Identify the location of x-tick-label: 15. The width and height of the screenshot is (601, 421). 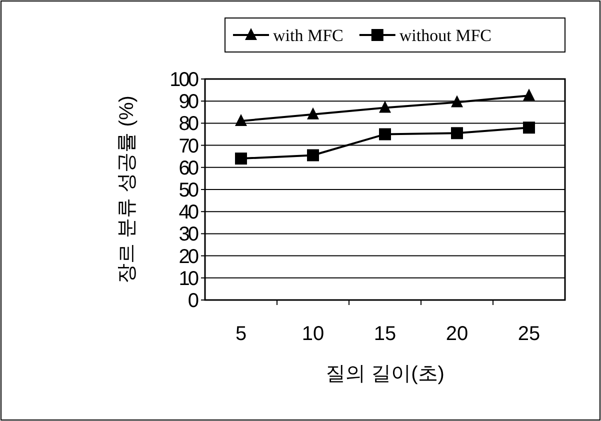
(385, 334).